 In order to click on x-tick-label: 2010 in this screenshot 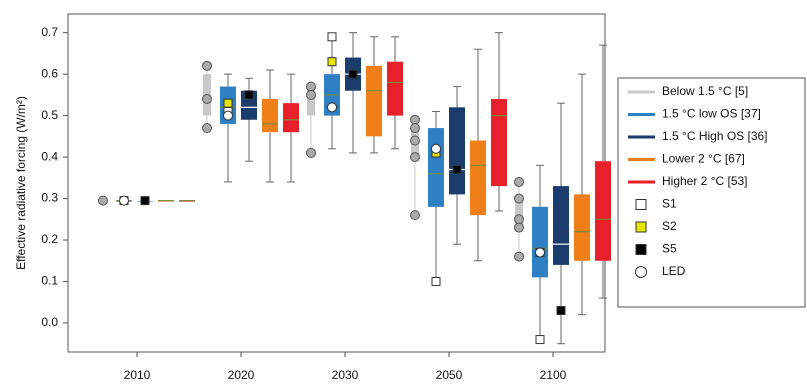, I will do `click(137, 375)`.